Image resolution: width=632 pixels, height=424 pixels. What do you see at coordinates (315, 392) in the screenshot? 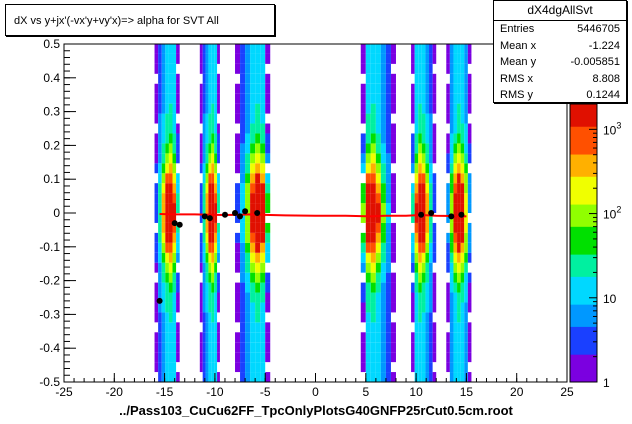
I see `x-tick-label: 0` at bounding box center [315, 392].